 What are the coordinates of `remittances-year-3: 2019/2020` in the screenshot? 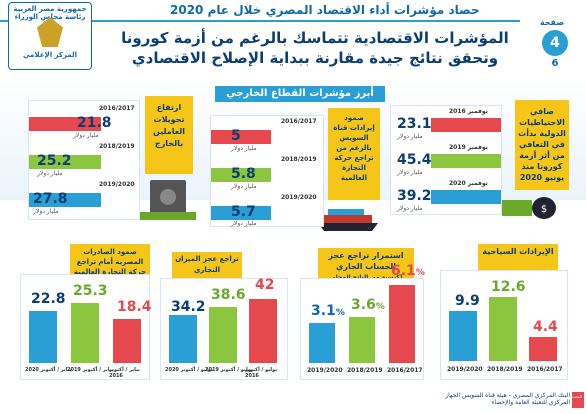 It's located at (117, 184).